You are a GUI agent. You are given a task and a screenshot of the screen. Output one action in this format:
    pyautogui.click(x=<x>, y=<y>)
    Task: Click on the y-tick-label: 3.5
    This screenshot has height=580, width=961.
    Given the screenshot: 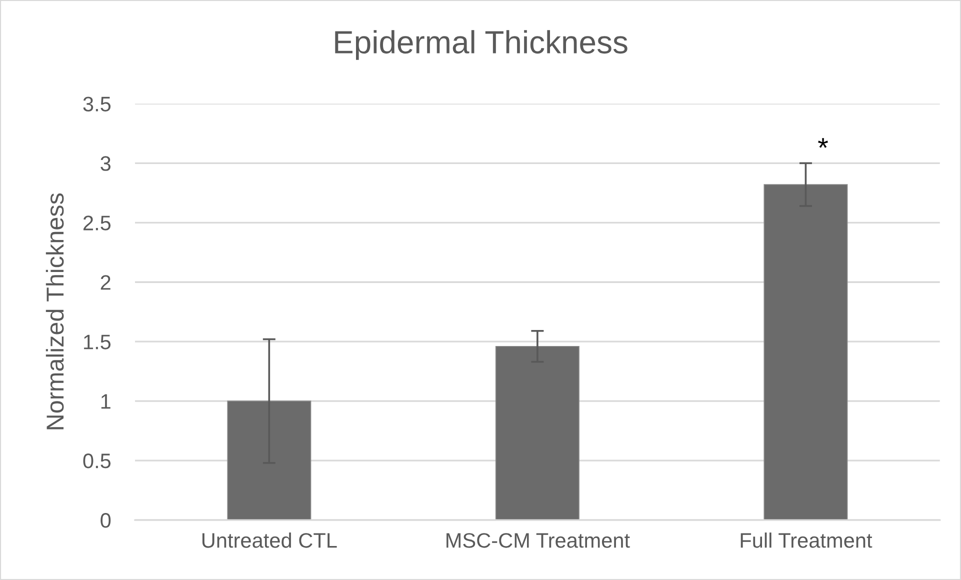 What is the action you would take?
    pyautogui.click(x=97, y=104)
    